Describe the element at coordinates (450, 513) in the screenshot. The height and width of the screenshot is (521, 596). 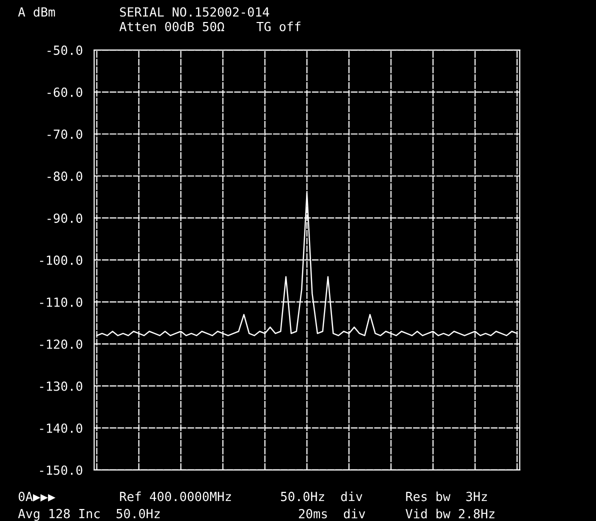
I see `text: Vid bw 2.8Hz` at that location.